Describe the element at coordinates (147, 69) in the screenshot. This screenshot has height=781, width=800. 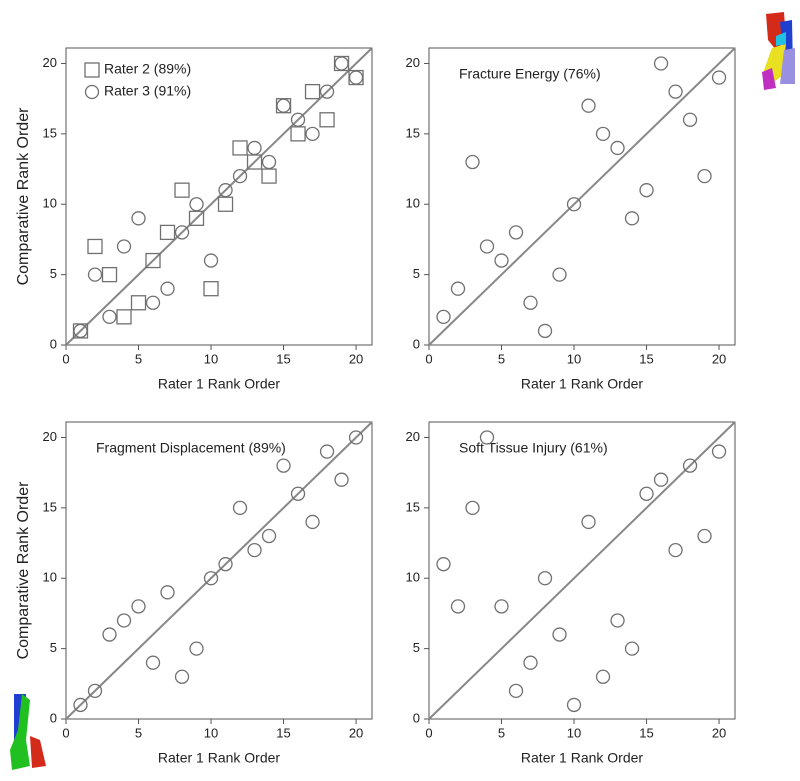
I see `legend-label: Rater 2 (89%)` at that location.